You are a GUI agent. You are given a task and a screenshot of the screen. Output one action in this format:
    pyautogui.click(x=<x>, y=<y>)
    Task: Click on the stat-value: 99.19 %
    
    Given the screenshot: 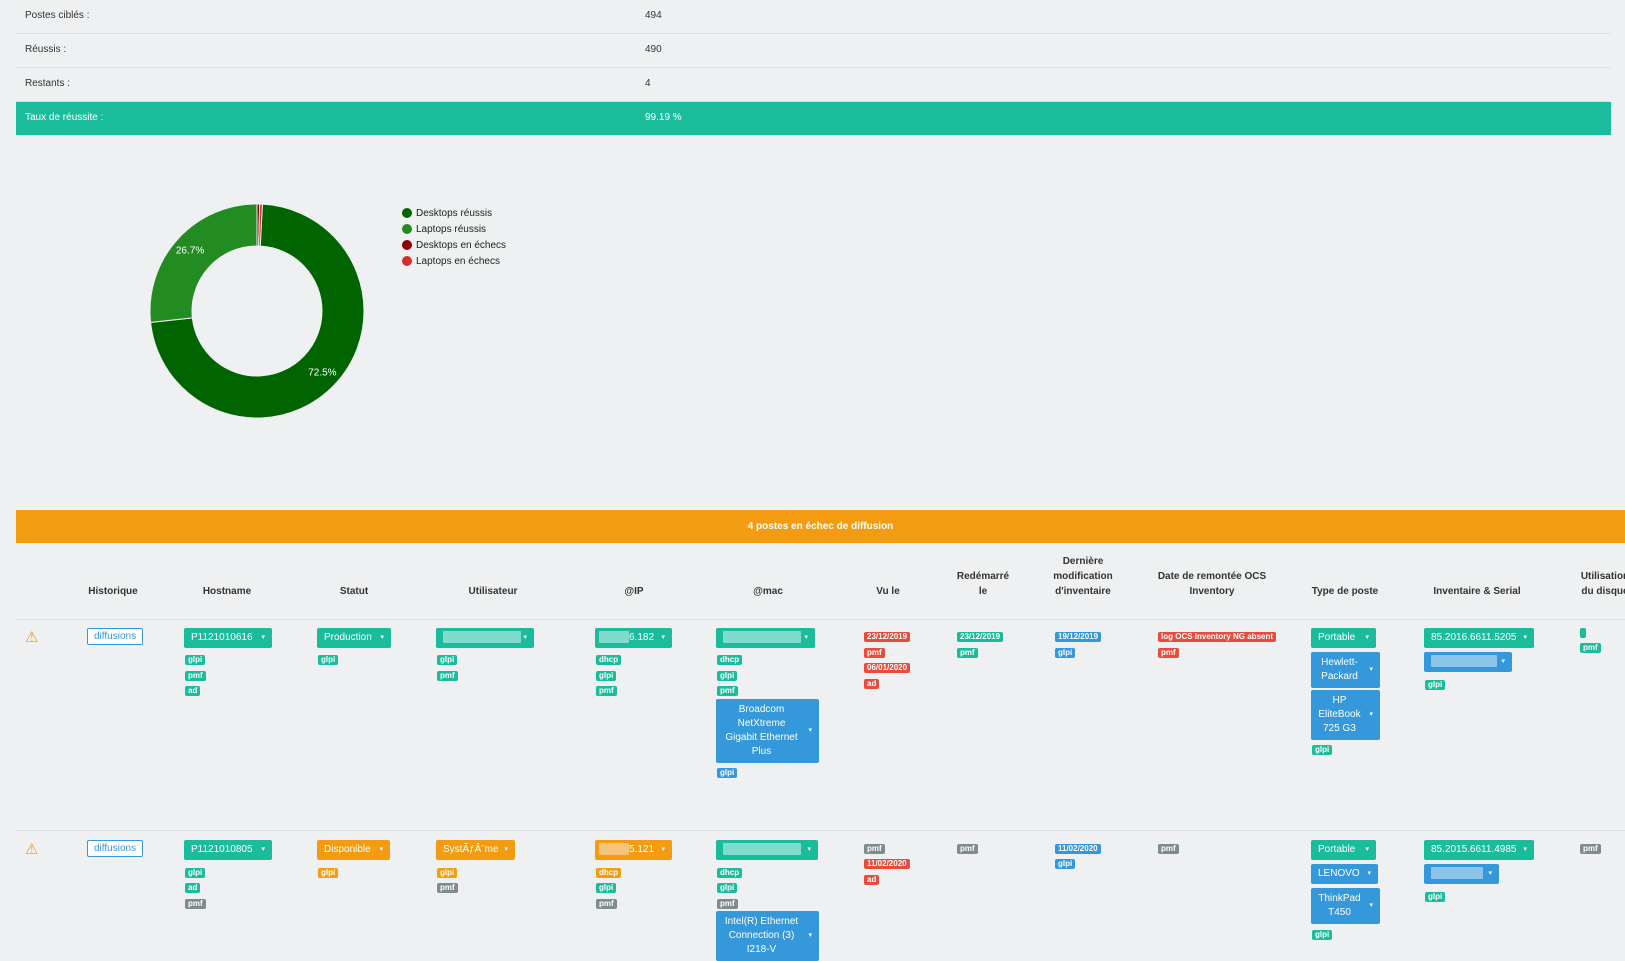 What is the action you would take?
    pyautogui.click(x=663, y=117)
    